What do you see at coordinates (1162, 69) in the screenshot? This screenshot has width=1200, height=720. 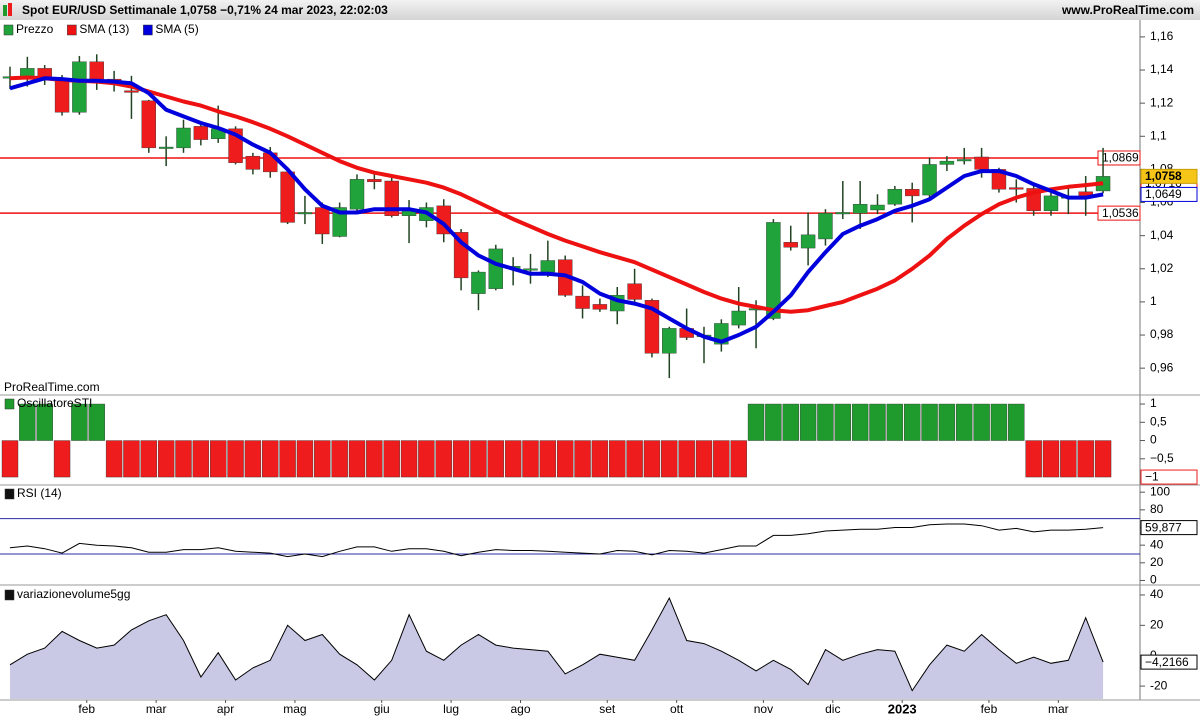 I see `y-tick-label: 1,14` at bounding box center [1162, 69].